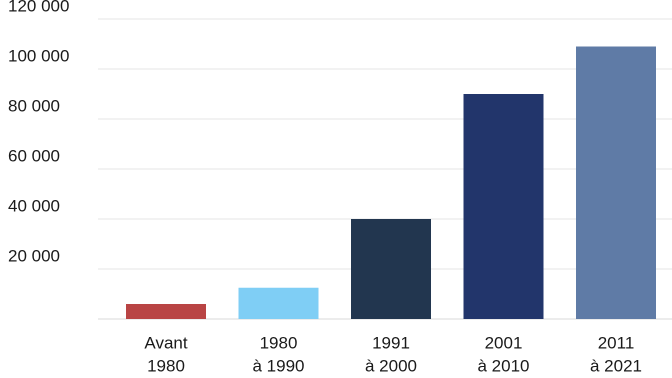 The image size is (672, 378). Describe the element at coordinates (34, 205) in the screenshot. I see `y-tick-label: 40 000` at that location.